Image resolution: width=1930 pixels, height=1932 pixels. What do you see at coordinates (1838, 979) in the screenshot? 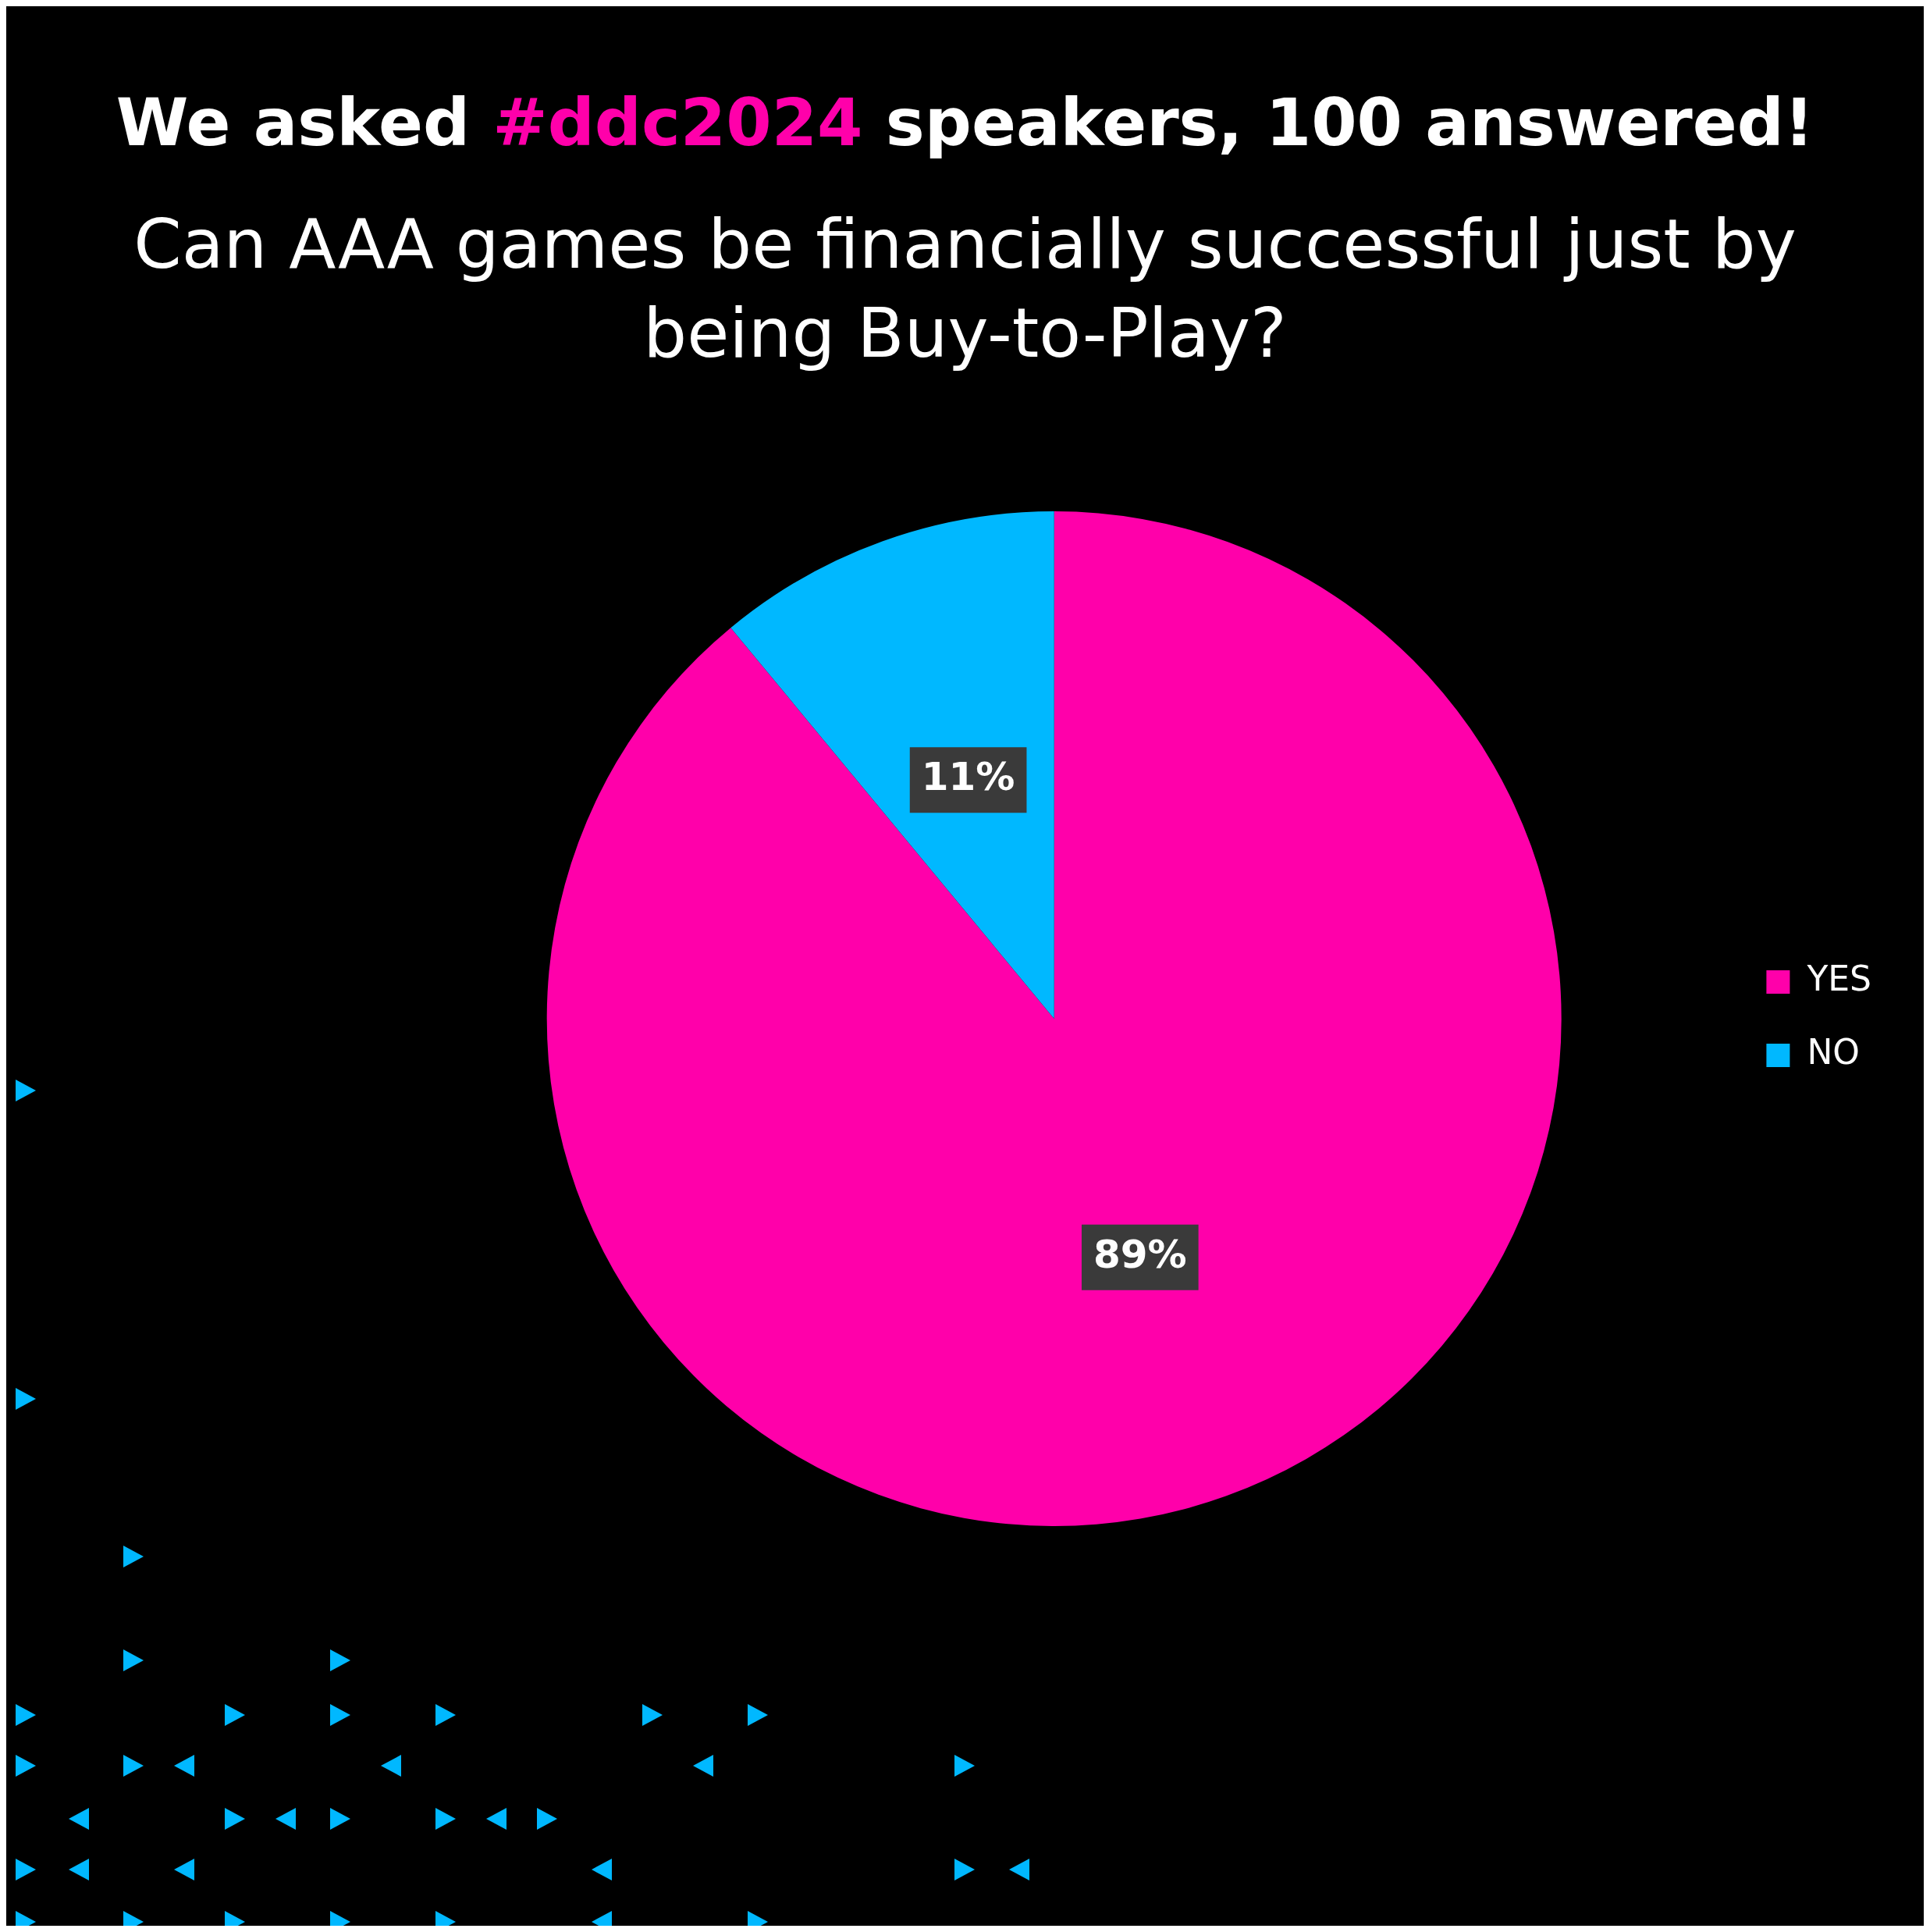
I see `legend-label: YES` at bounding box center [1838, 979].